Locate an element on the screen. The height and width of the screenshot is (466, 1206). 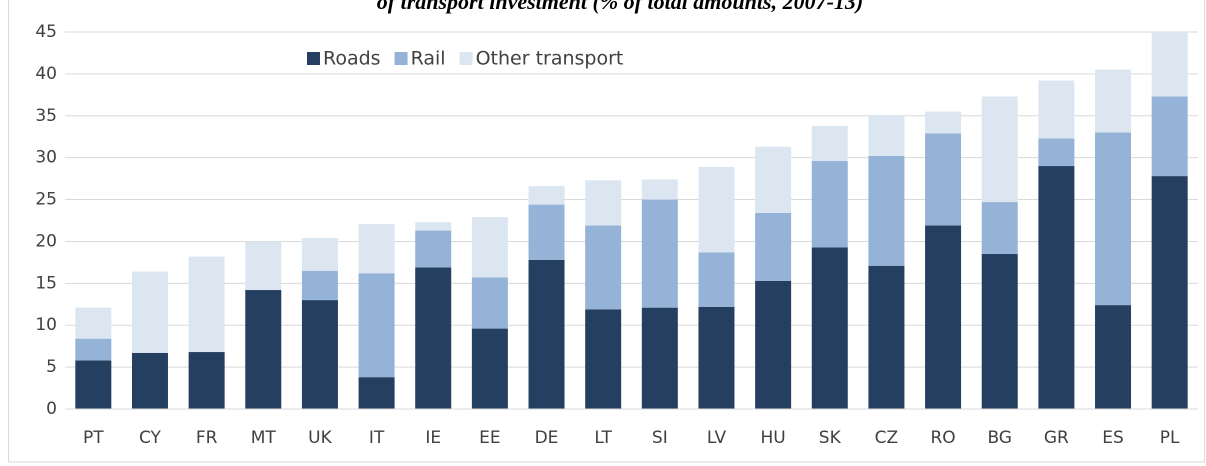
legend-label: Other transport is located at coordinates (550, 59).